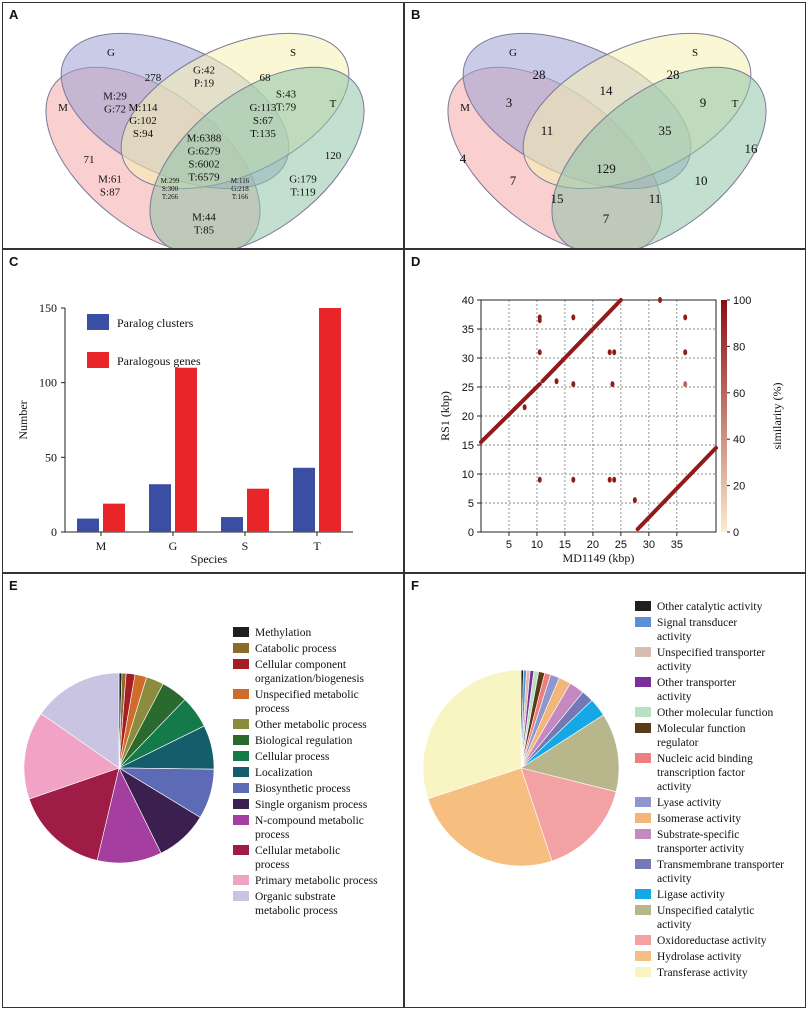 The height and width of the screenshot is (1010, 808). I want to click on y-axis-label: Number, so click(23, 419).